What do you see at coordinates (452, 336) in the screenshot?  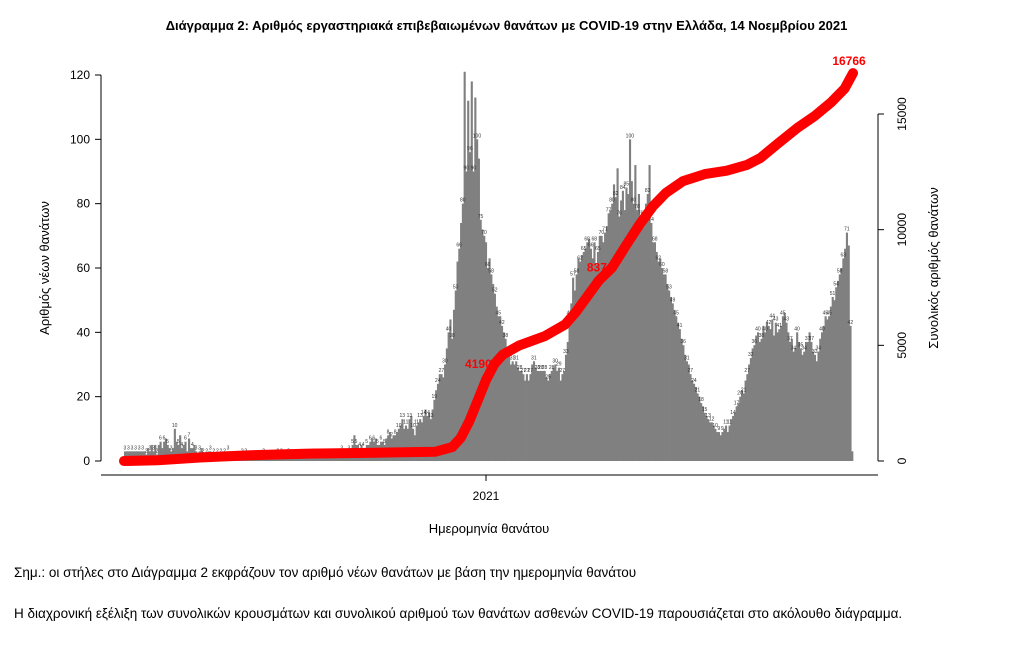 I see `bar-value-label: 38` at bounding box center [452, 336].